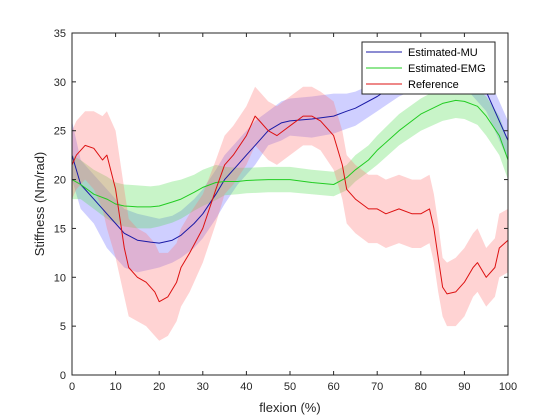 The height and width of the screenshot is (420, 560). I want to click on x-tick-label: 40, so click(246, 387).